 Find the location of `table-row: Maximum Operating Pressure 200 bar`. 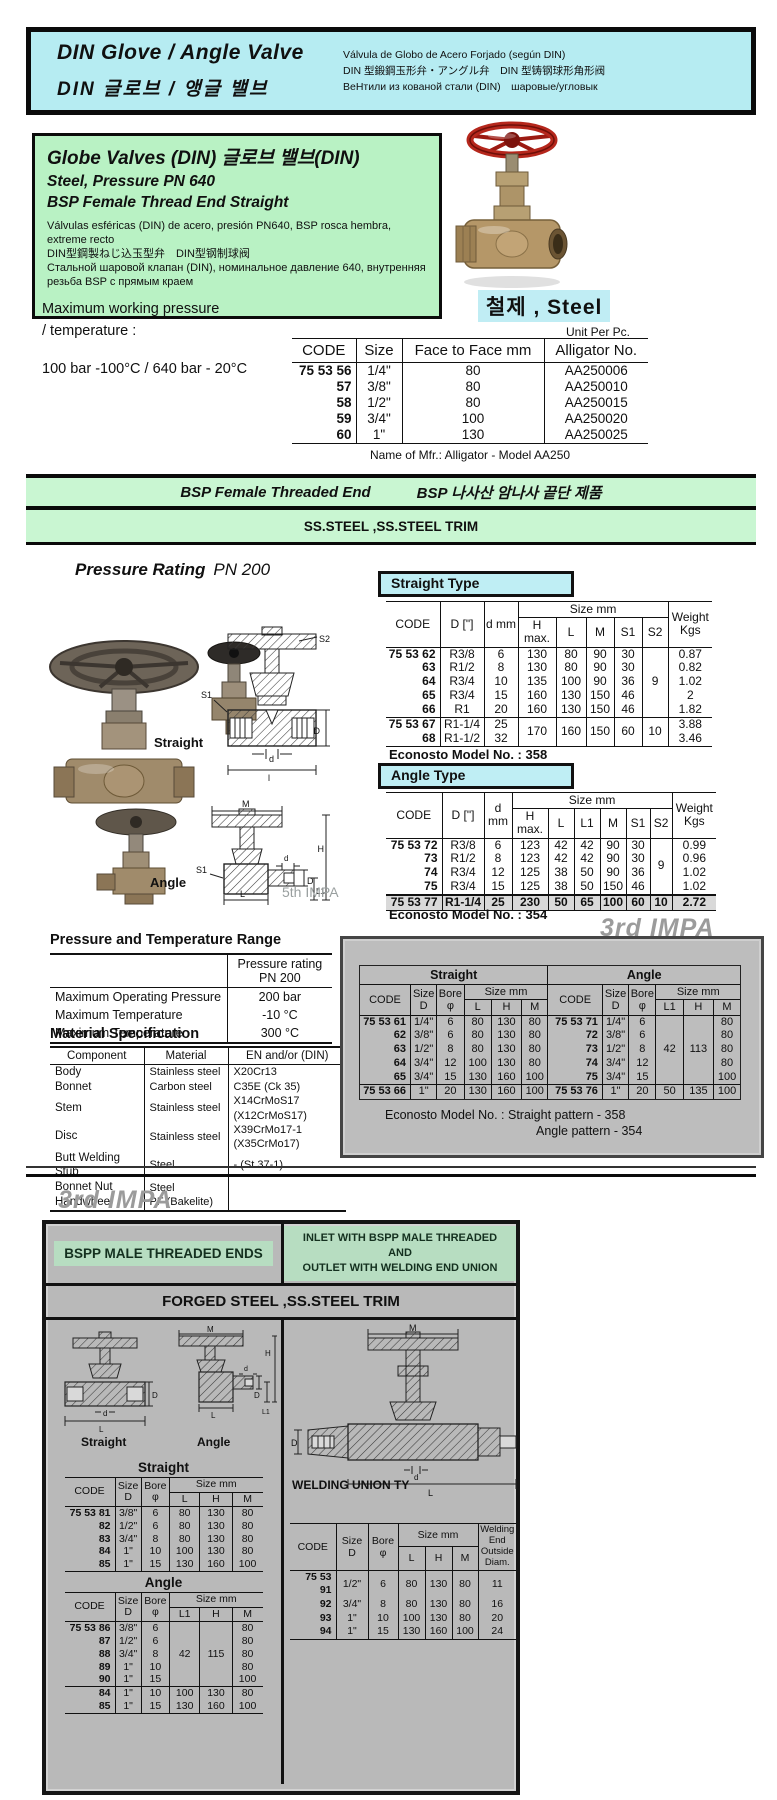

table-row: Maximum Operating Pressure 200 bar is located at coordinates (191, 997).